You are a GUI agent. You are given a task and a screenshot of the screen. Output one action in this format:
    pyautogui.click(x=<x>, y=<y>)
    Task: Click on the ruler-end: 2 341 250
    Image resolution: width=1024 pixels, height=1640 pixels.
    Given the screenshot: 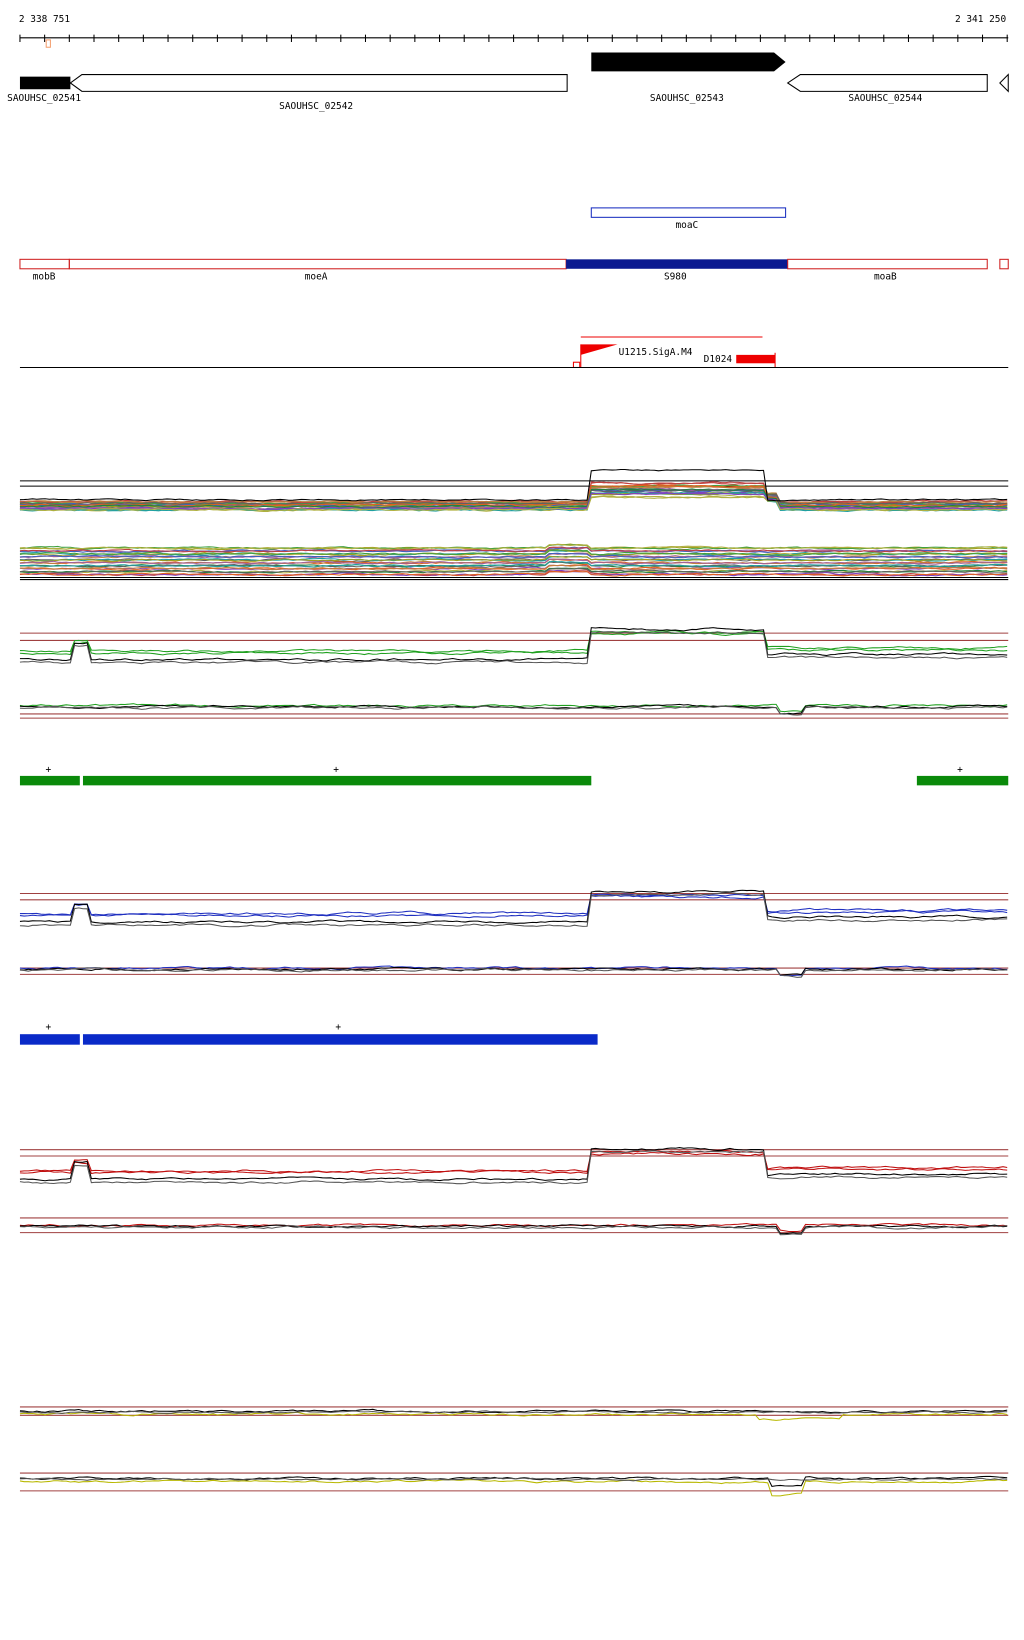 What is the action you would take?
    pyautogui.click(x=980, y=19)
    